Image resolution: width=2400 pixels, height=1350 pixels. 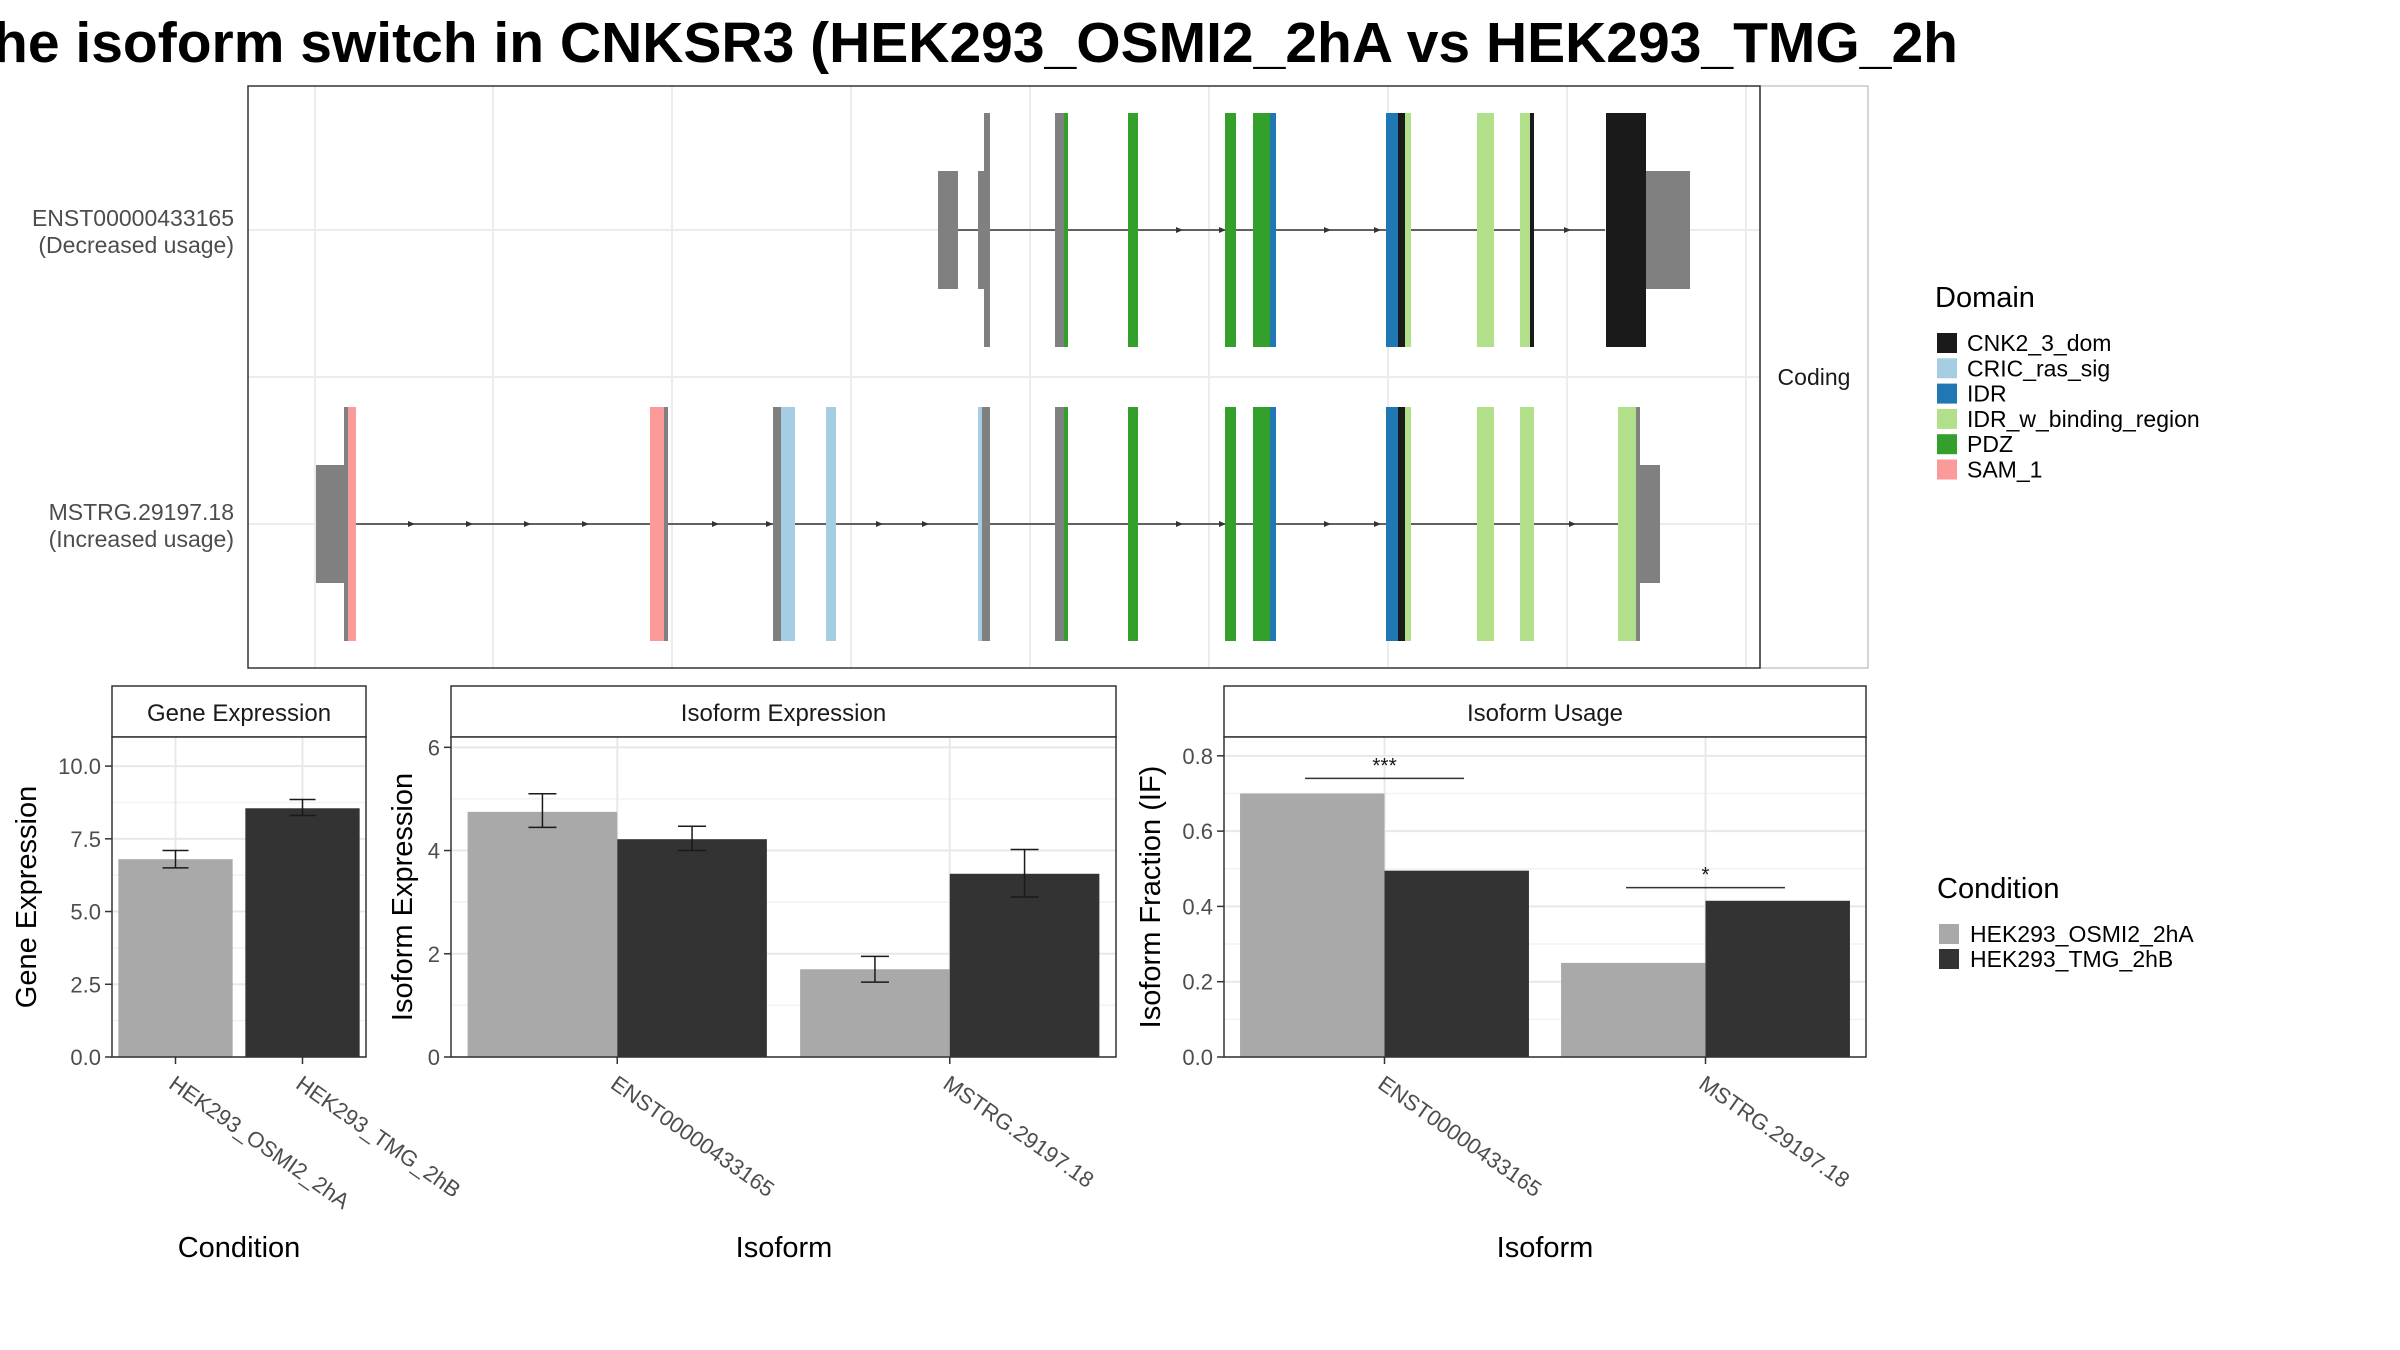 What do you see at coordinates (1705, 875) in the screenshot?
I see `significance-label: *` at bounding box center [1705, 875].